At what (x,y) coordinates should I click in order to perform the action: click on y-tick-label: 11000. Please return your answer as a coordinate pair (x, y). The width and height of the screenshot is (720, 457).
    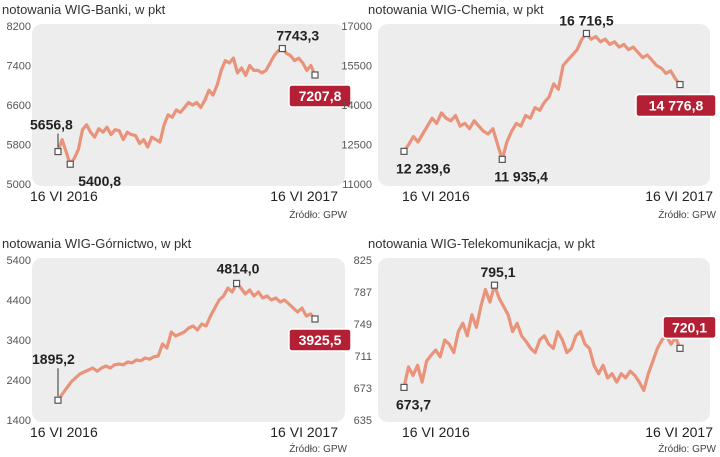
    Looking at the image, I should click on (357, 185).